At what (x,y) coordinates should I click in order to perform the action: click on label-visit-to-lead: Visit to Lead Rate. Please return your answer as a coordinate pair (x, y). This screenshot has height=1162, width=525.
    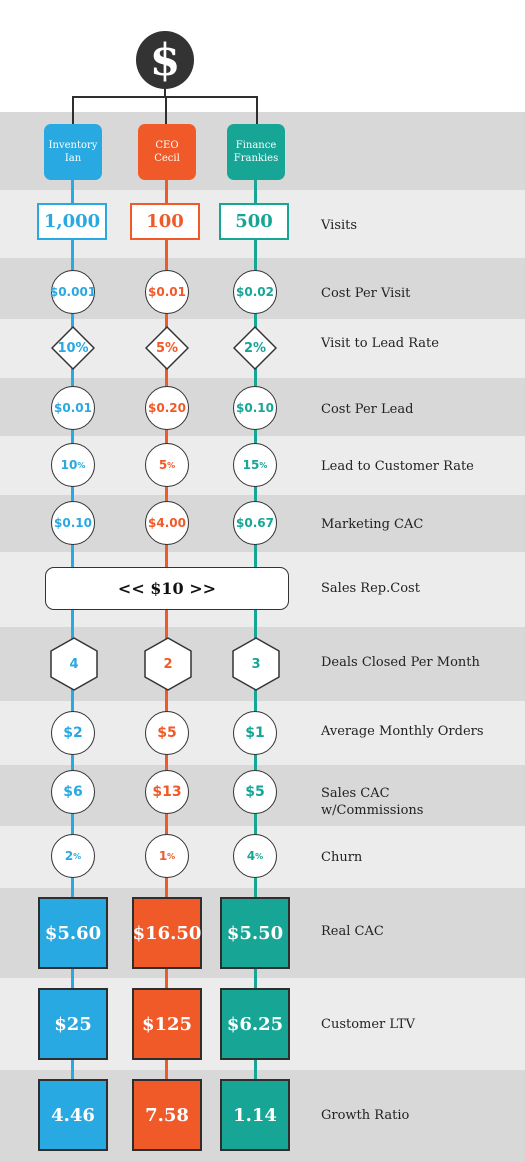
    Looking at the image, I should click on (380, 343).